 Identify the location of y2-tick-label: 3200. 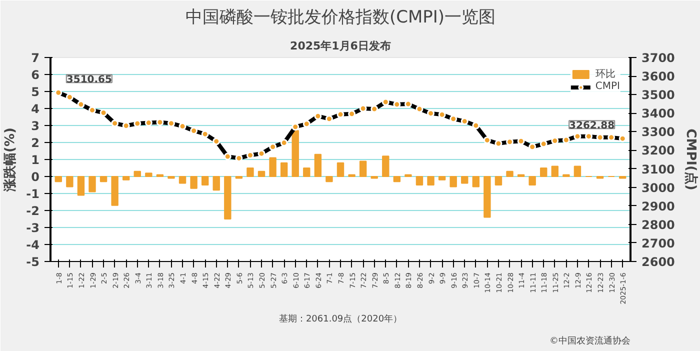
(658, 151).